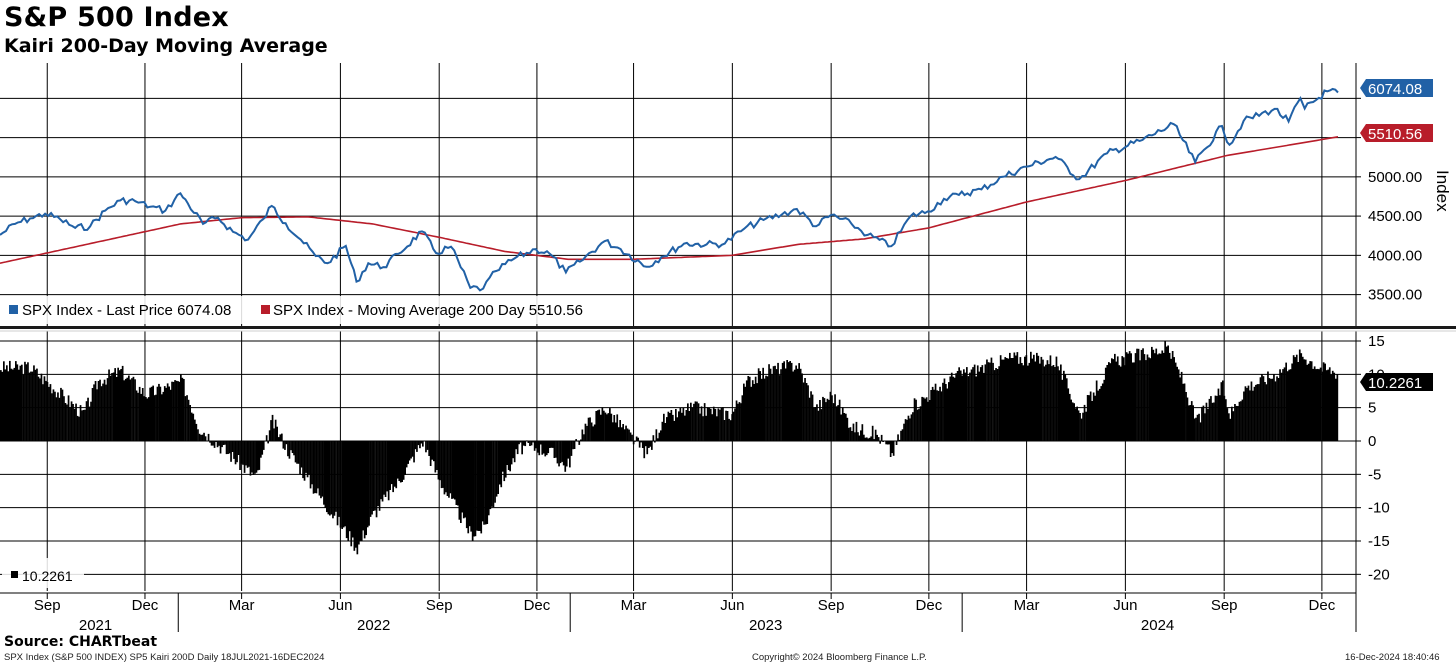 The height and width of the screenshot is (666, 1456). Describe the element at coordinates (1395, 383) in the screenshot. I see `kairi-tag-text: 10.2261` at that location.